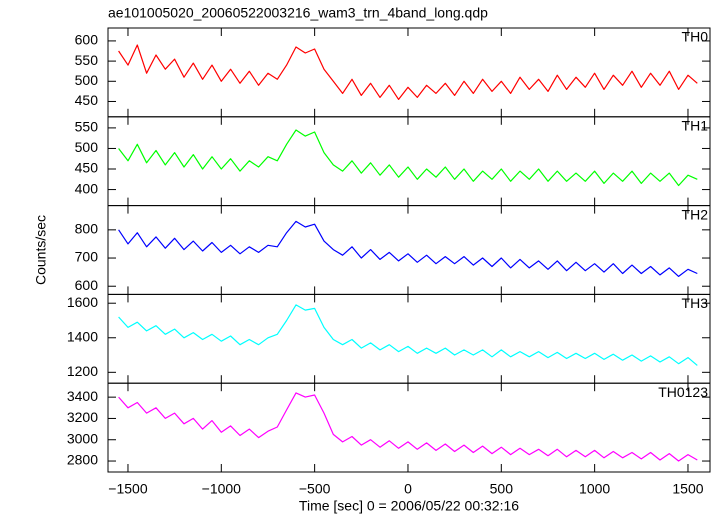  I want to click on y-tick-label: 3000, so click(82, 438).